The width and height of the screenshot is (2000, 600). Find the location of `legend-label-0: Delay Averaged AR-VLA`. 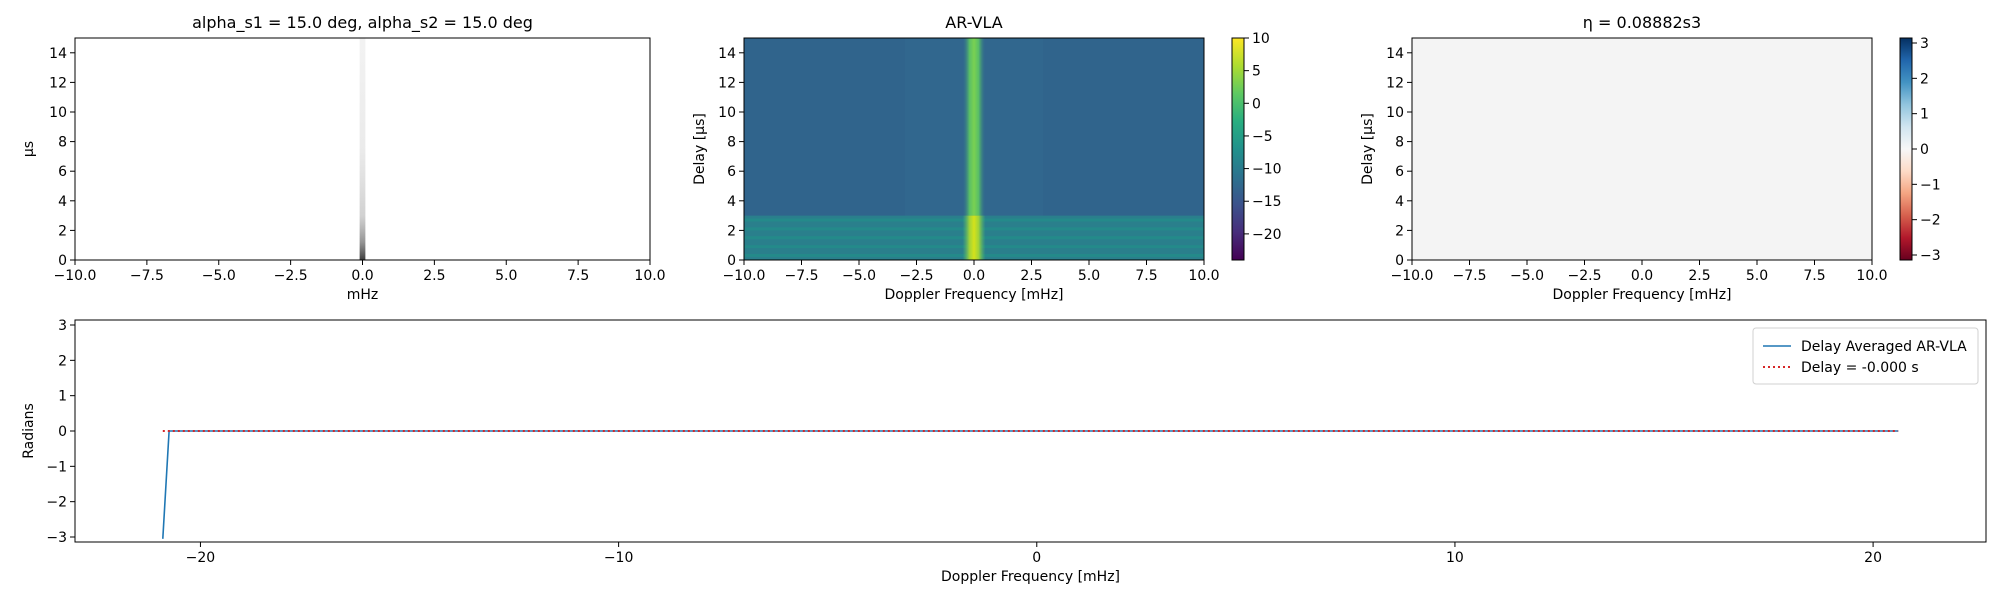

legend-label-0: Delay Averaged AR-VLA is located at coordinates (1884, 347).